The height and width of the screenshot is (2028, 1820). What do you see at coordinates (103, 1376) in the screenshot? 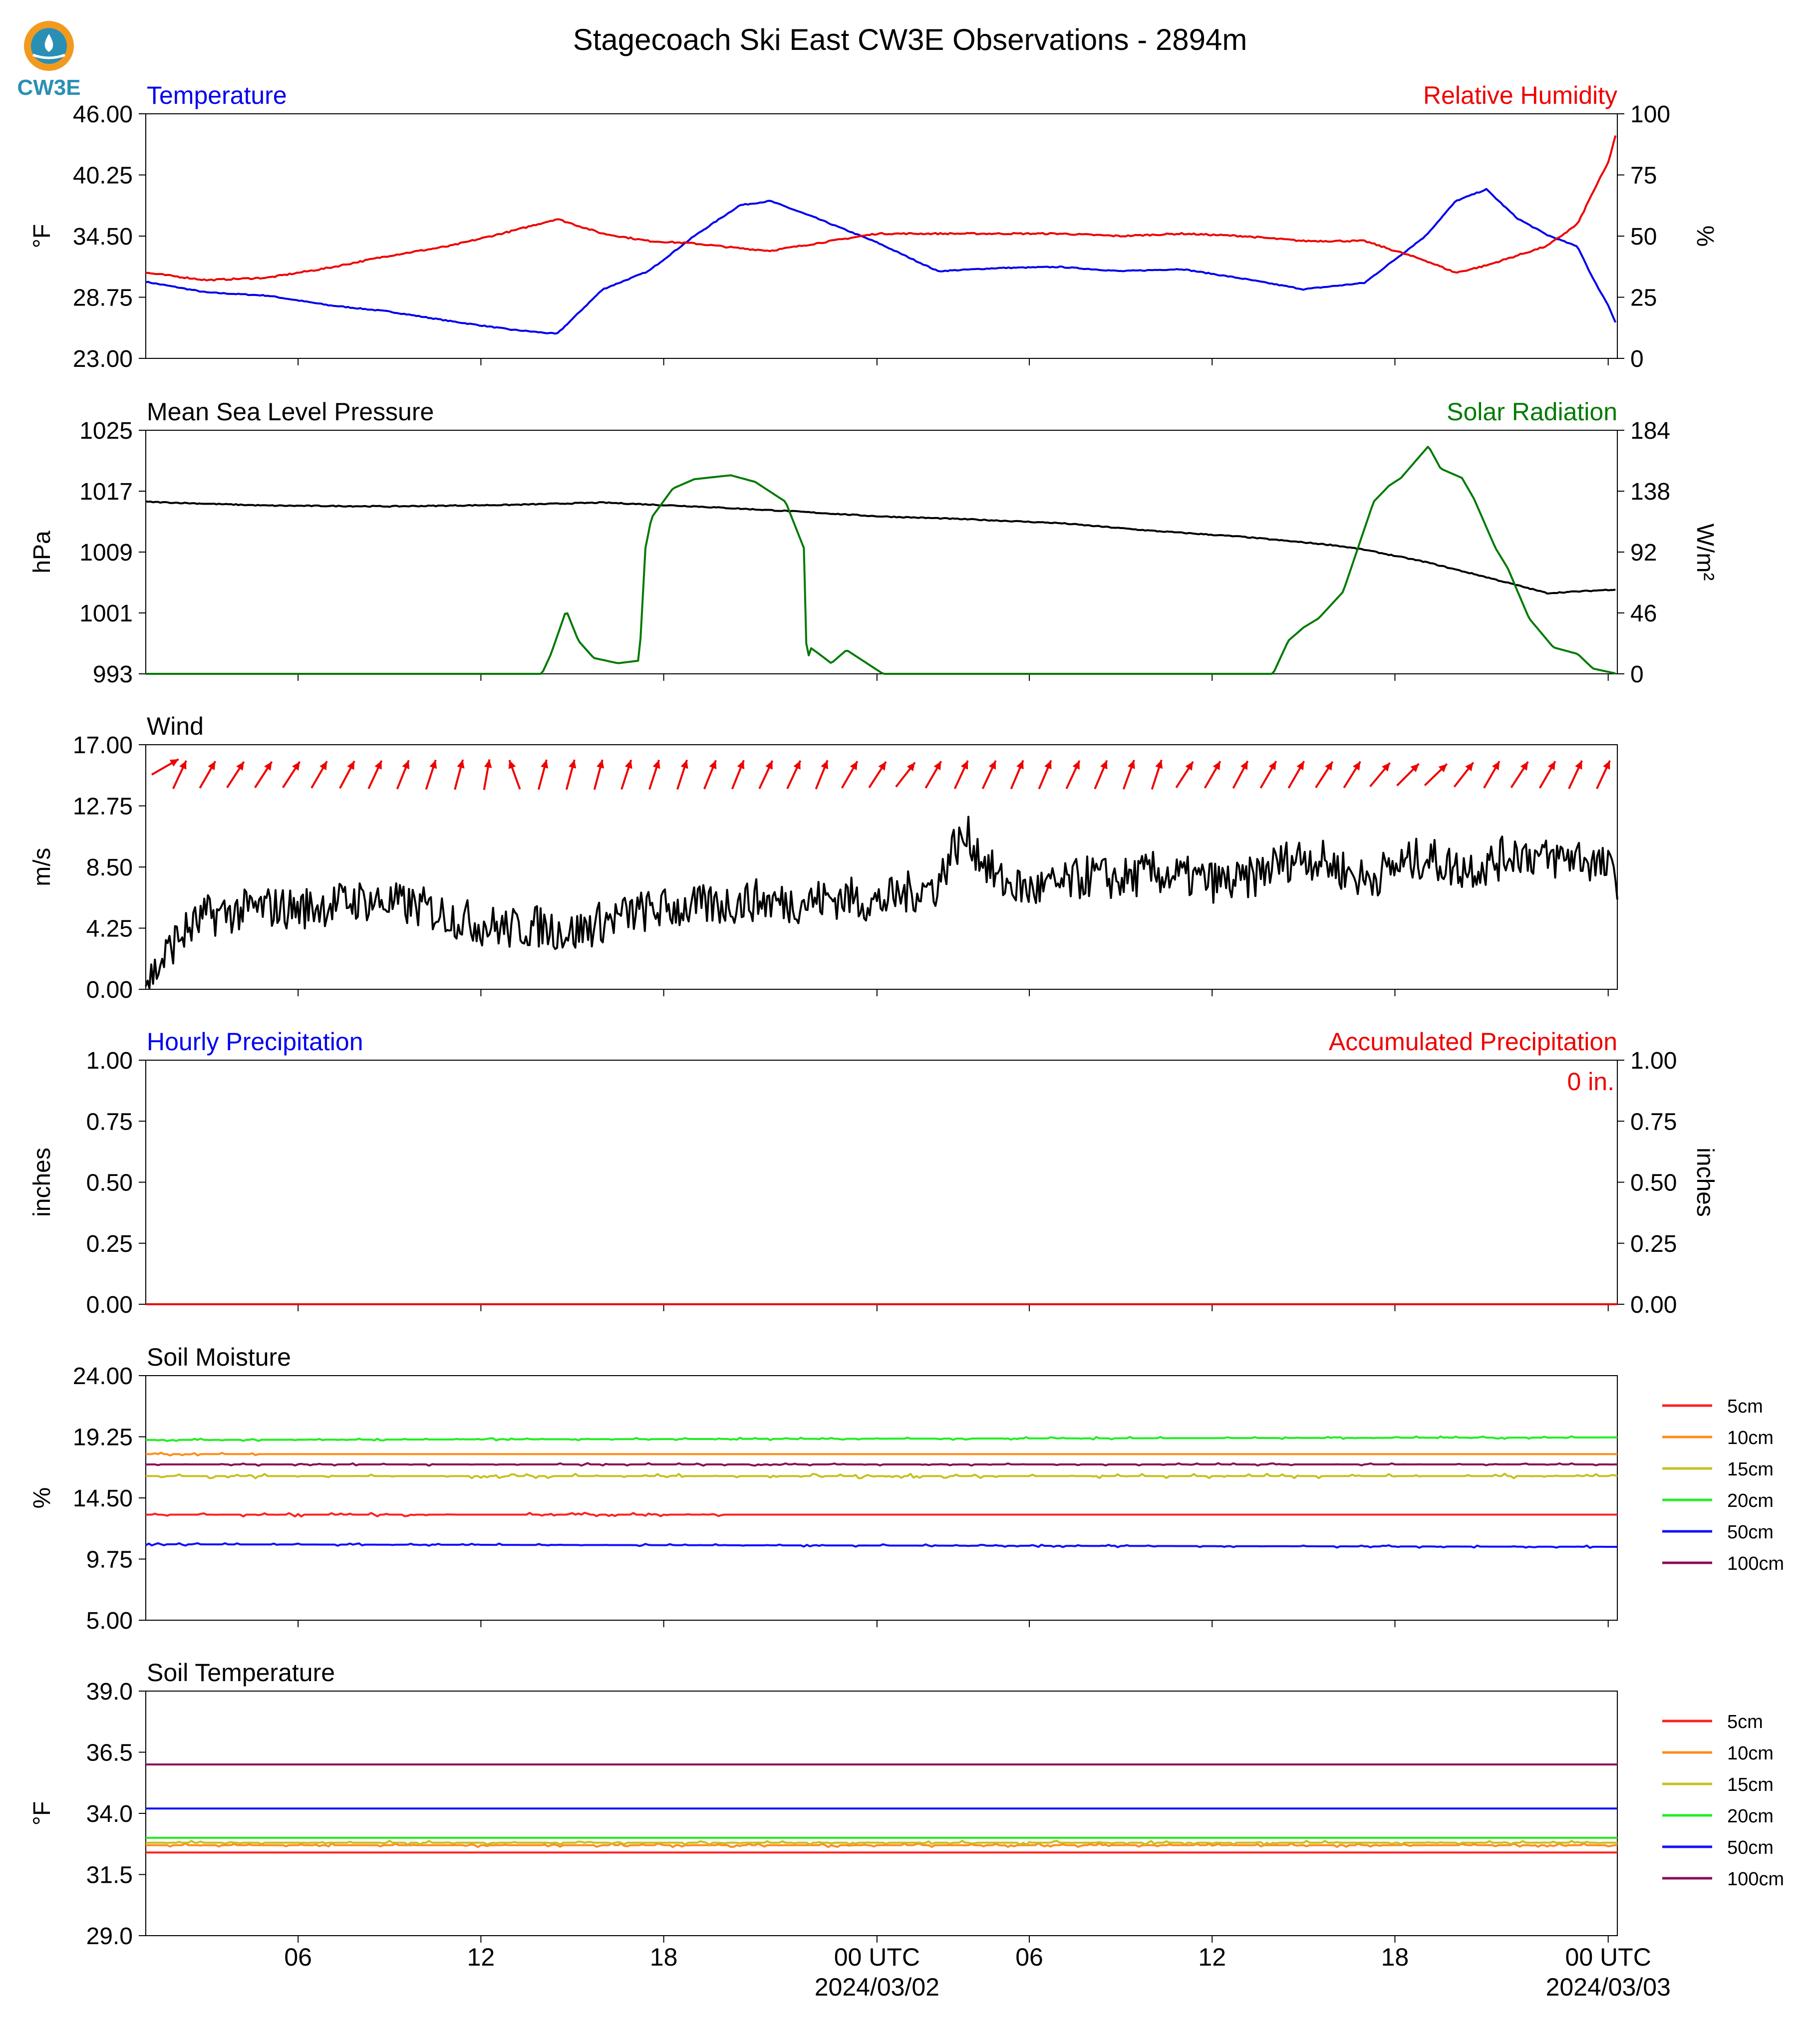
I see `y-tick-label: 24.00` at bounding box center [103, 1376].